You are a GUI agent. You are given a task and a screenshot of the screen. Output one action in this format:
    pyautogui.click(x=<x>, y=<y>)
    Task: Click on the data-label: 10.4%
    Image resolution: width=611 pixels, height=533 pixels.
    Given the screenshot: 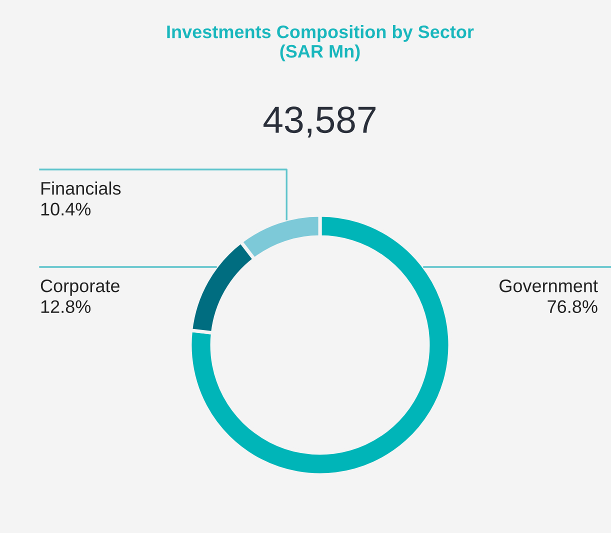 What is the action you would take?
    pyautogui.click(x=66, y=209)
    